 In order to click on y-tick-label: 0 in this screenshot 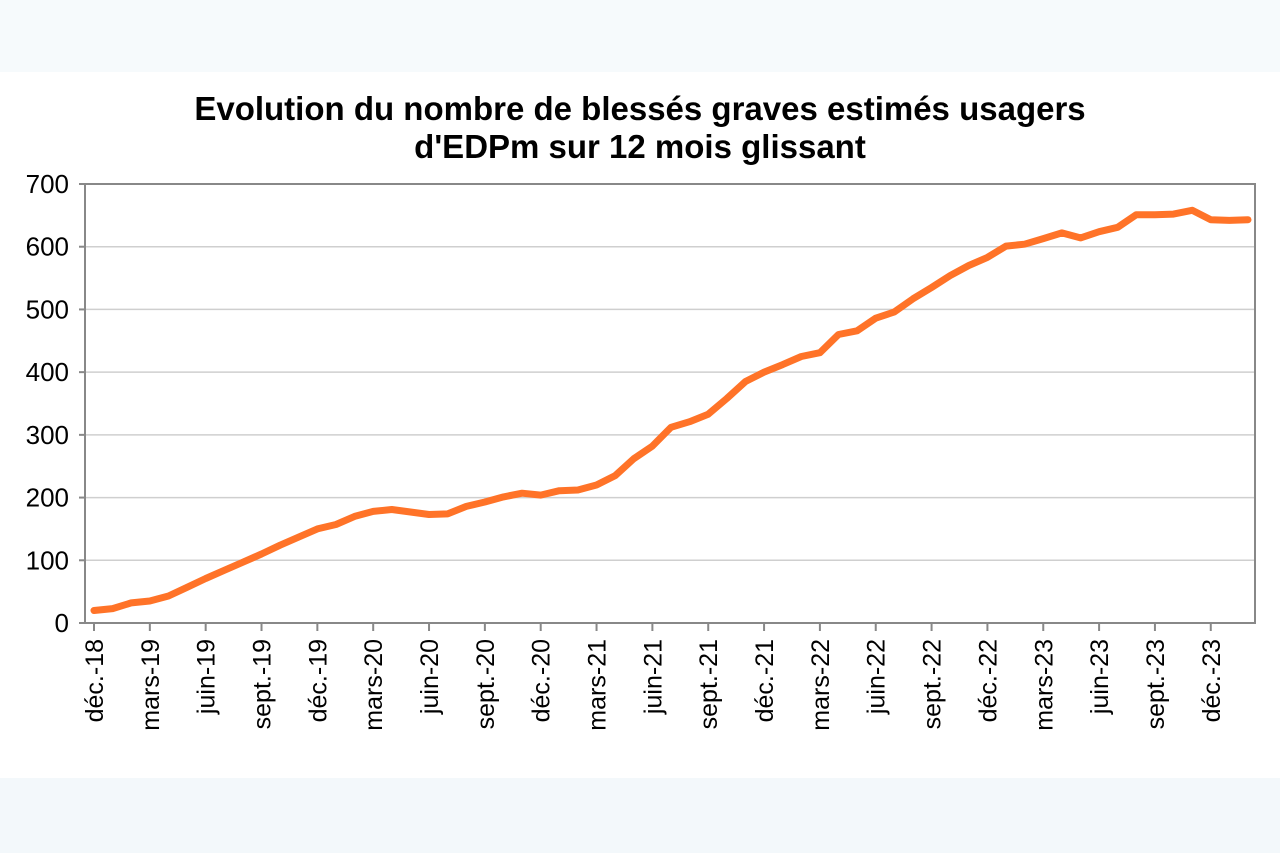, I will do `click(62, 623)`.